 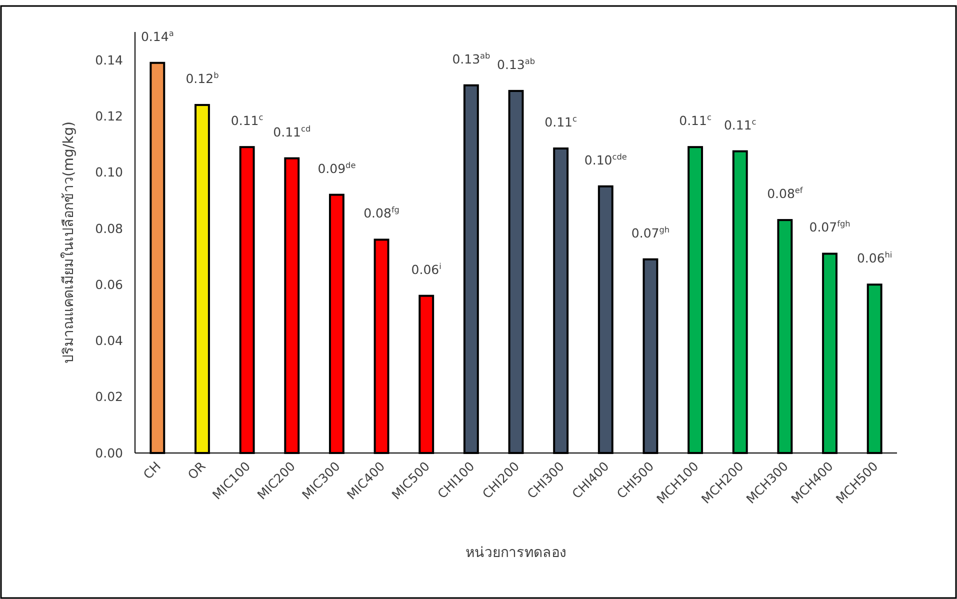 What do you see at coordinates (650, 232) in the screenshot?
I see `data-label: 0.07$^{gh}$` at bounding box center [650, 232].